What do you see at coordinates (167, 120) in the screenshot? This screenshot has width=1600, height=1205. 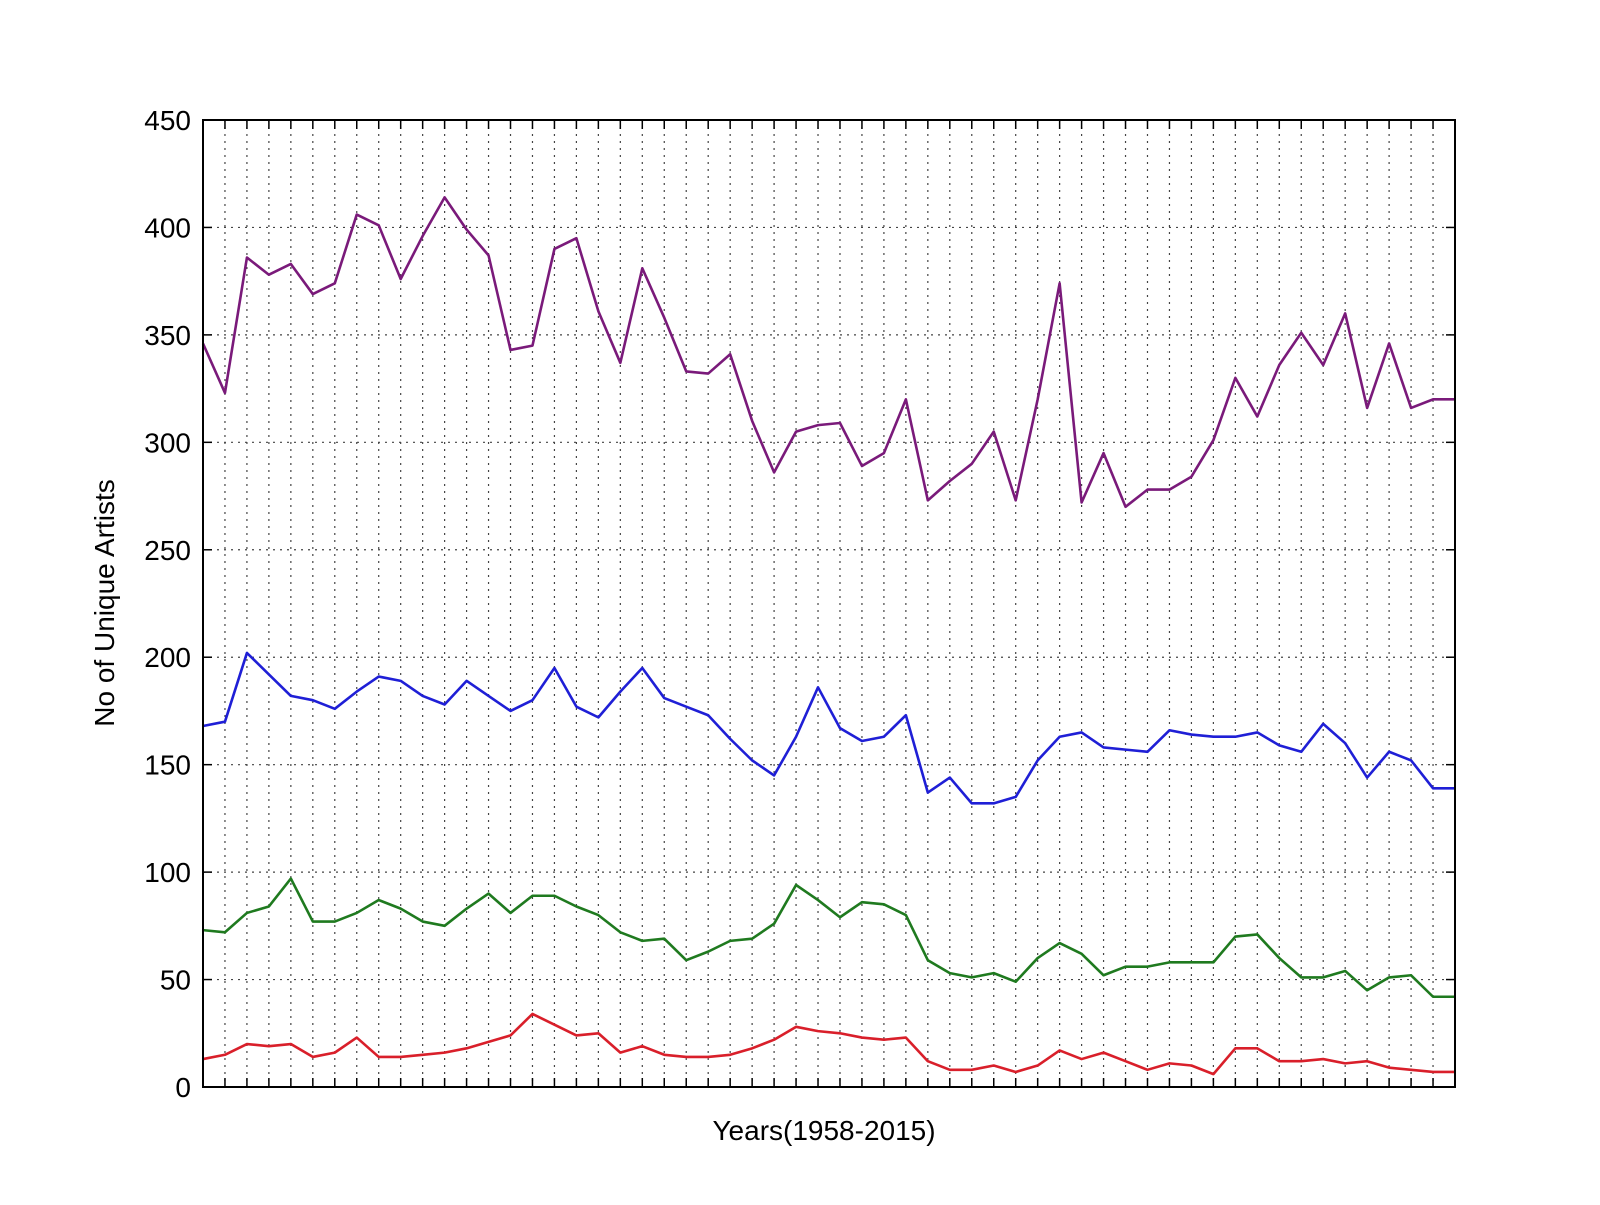 I see `y-tick-label: 450` at bounding box center [167, 120].